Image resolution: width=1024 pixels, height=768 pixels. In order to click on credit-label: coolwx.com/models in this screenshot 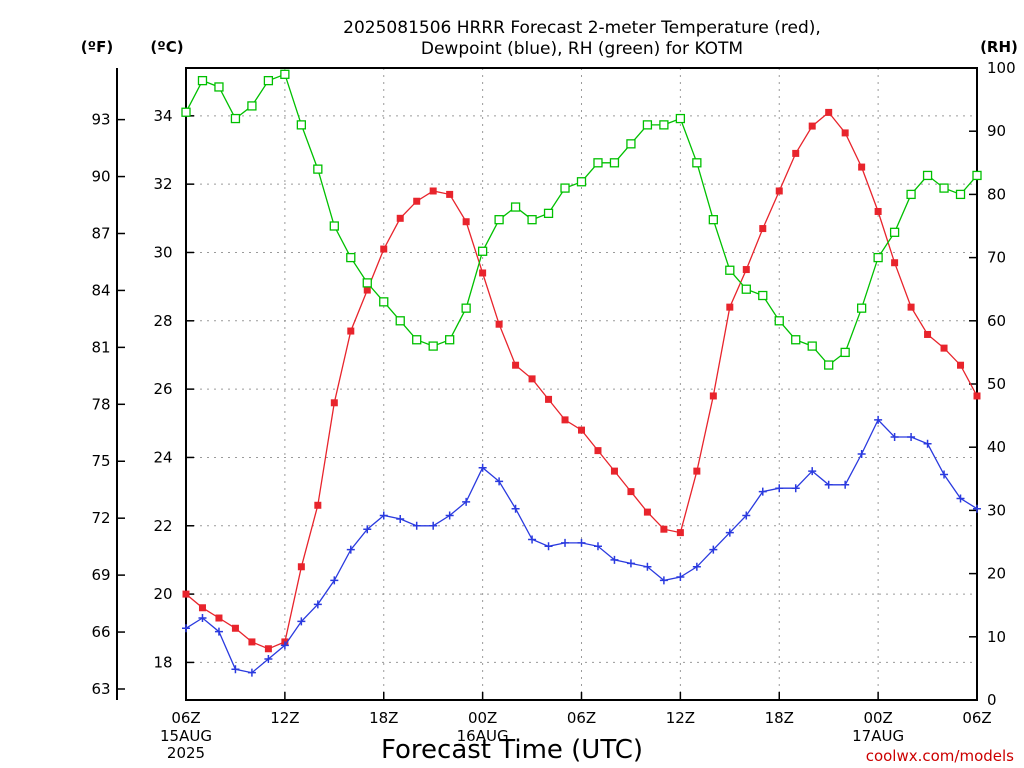, I will do `click(940, 756)`.